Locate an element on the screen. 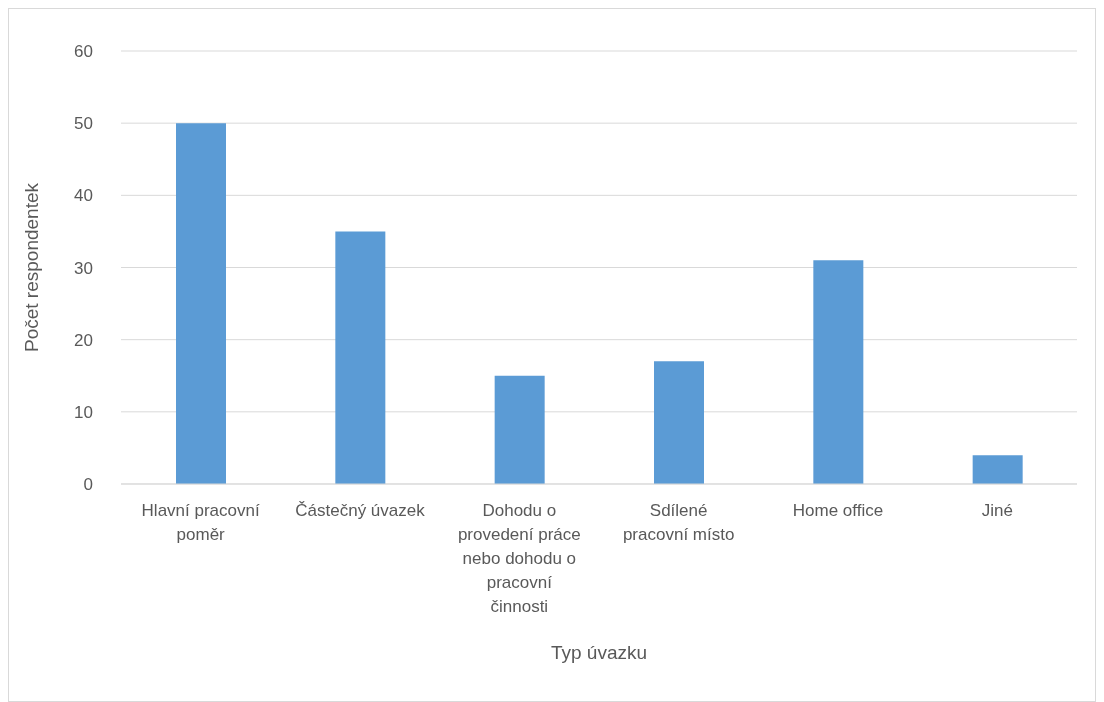  y-axis-title: Počet respondentek is located at coordinates (31, 267).